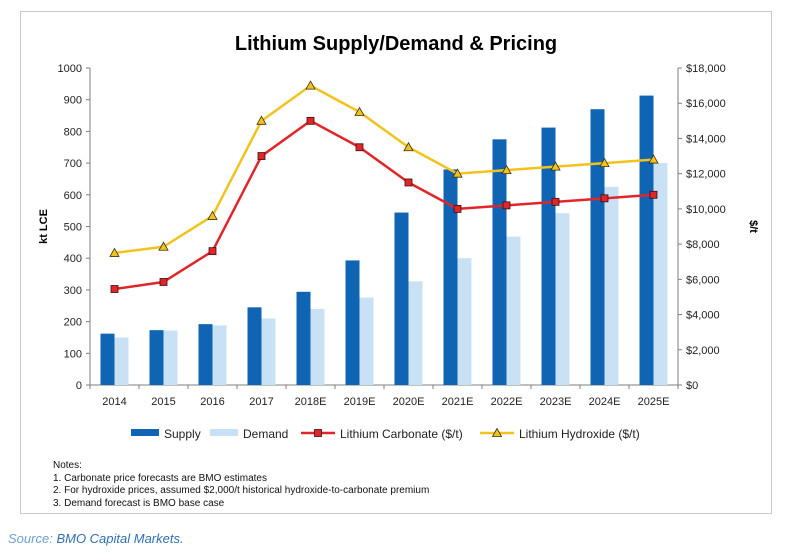 Image resolution: width=795 pixels, height=554 pixels. Describe the element at coordinates (703, 280) in the screenshot. I see `right-tick-label: $6,000` at that location.